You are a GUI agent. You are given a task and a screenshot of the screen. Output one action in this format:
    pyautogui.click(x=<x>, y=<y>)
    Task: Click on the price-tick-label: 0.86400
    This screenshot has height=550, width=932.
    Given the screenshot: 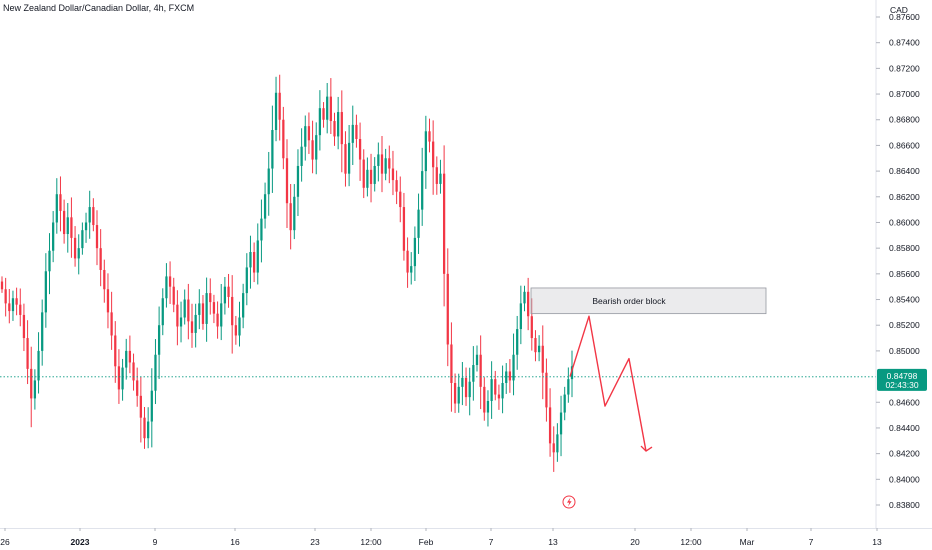 What is the action you would take?
    pyautogui.click(x=904, y=171)
    